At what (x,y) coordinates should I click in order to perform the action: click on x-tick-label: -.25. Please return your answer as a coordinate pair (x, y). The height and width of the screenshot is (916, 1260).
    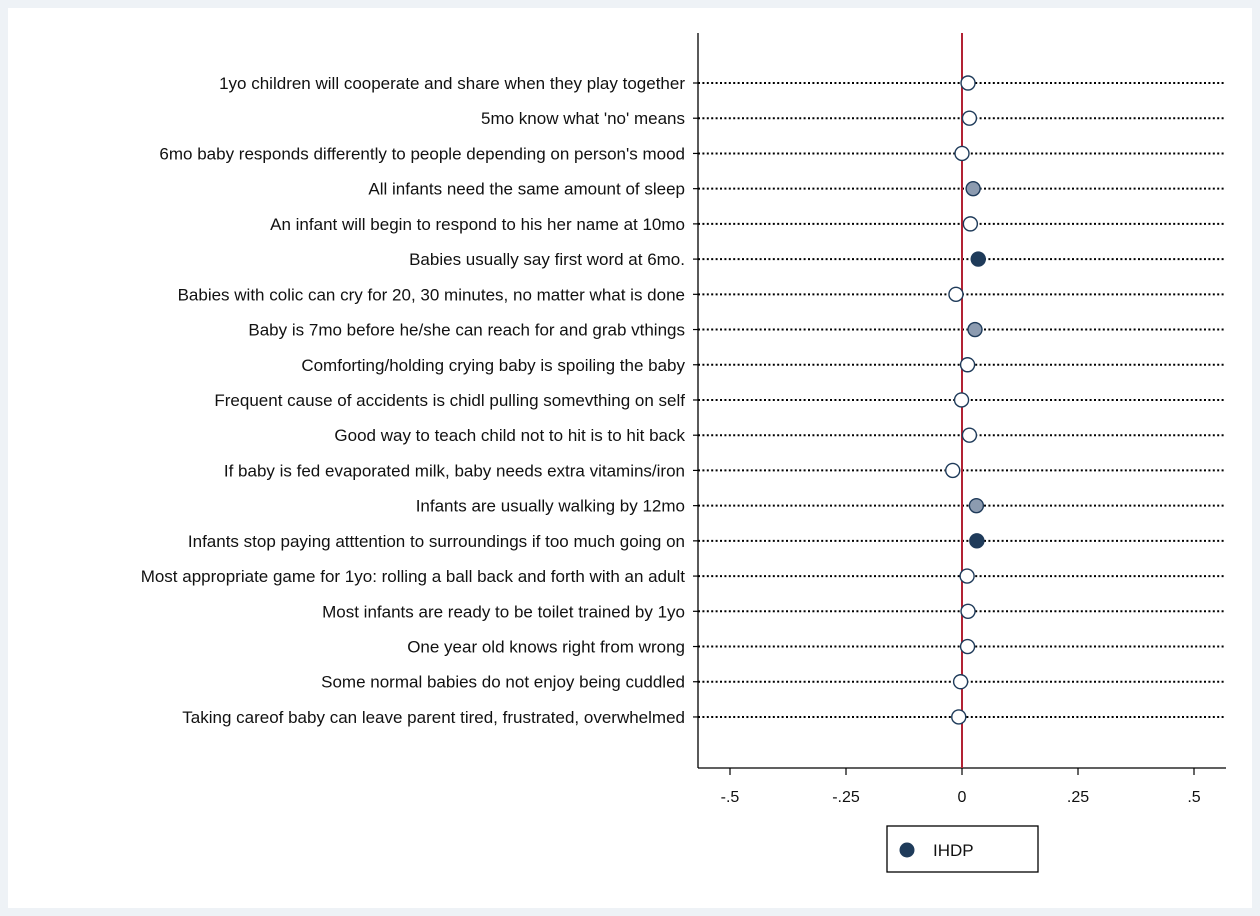
    Looking at the image, I should click on (846, 797).